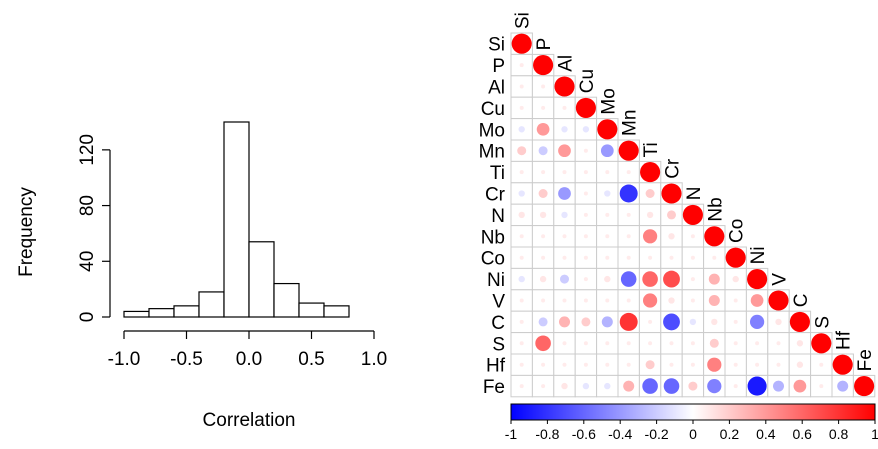  Describe the element at coordinates (694, 193) in the screenshot. I see `correlation-column-label: N` at that location.